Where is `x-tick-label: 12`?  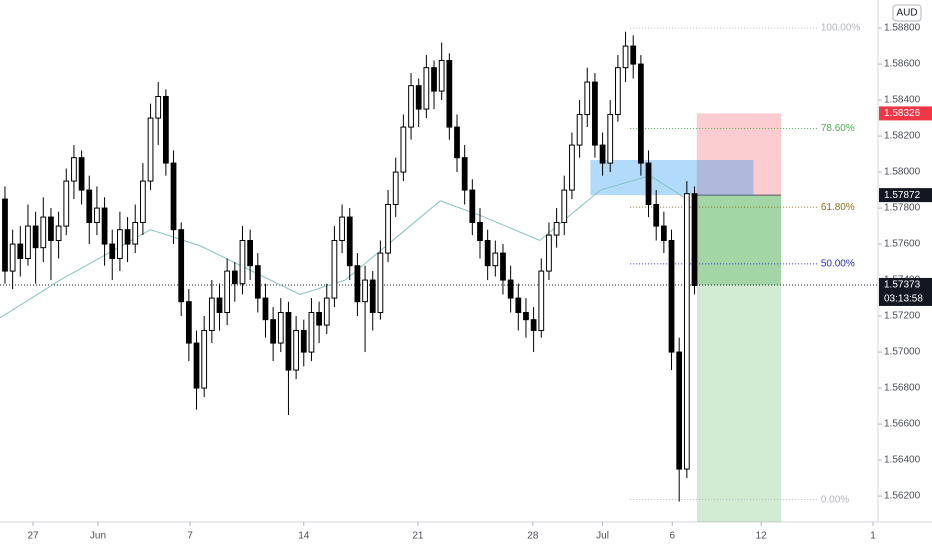 x-tick-label: 12 is located at coordinates (762, 536).